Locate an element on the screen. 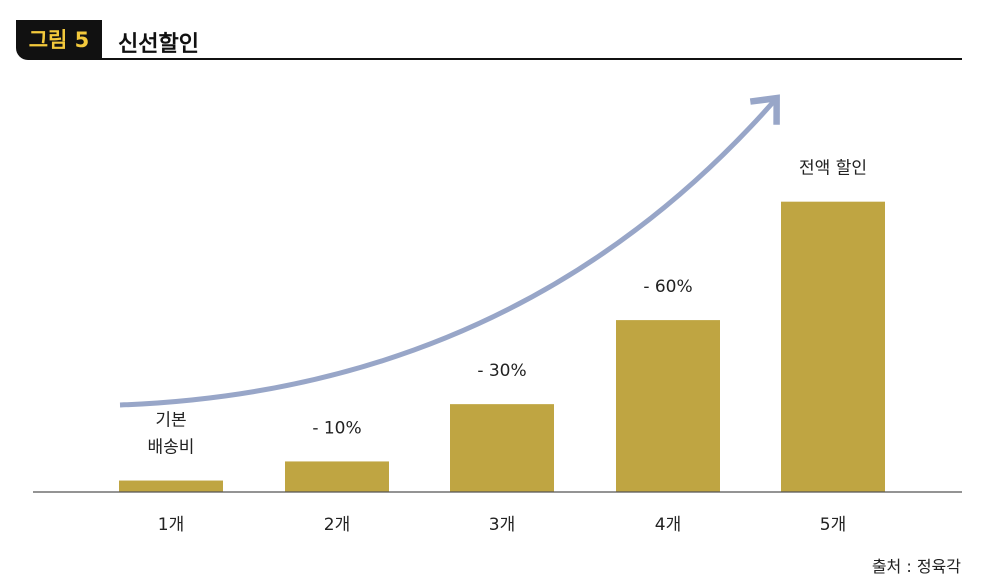 This screenshot has width=987, height=586. figure-title: 신선할인 is located at coordinates (158, 44).